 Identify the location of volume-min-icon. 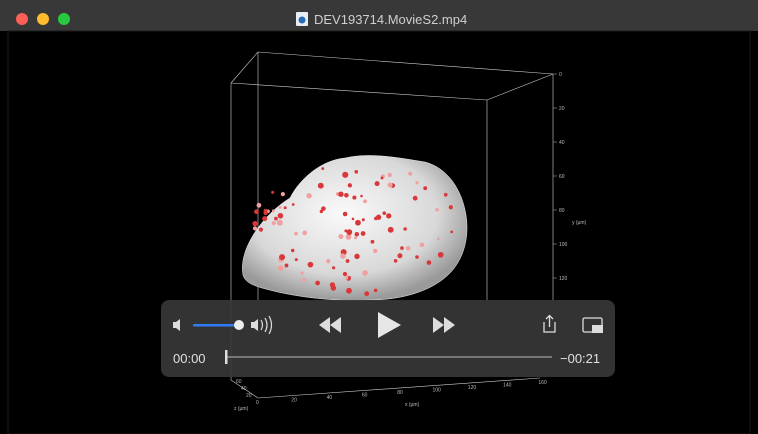
(176, 325).